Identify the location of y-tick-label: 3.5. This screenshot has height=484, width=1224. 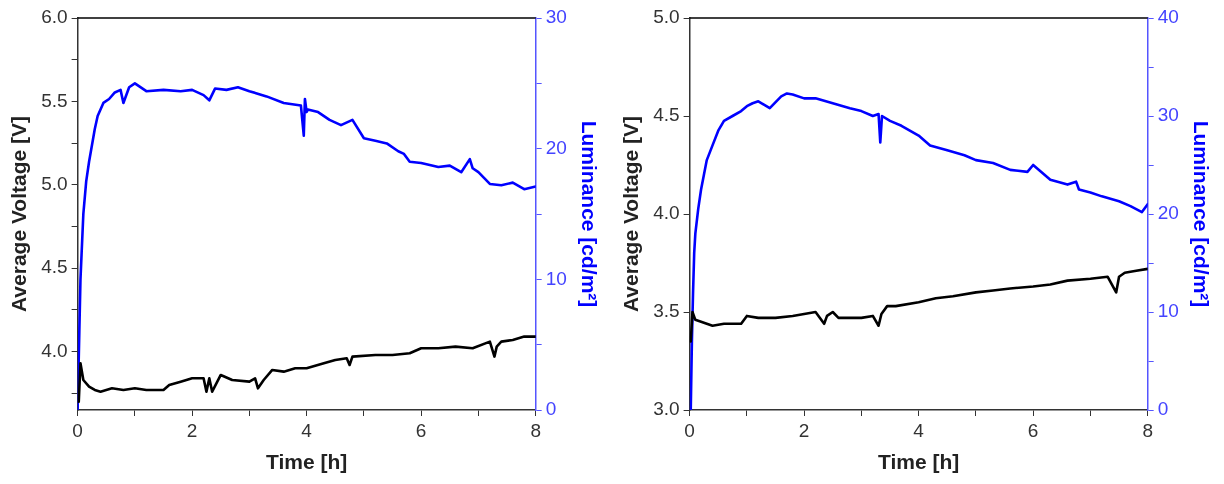
(666, 311).